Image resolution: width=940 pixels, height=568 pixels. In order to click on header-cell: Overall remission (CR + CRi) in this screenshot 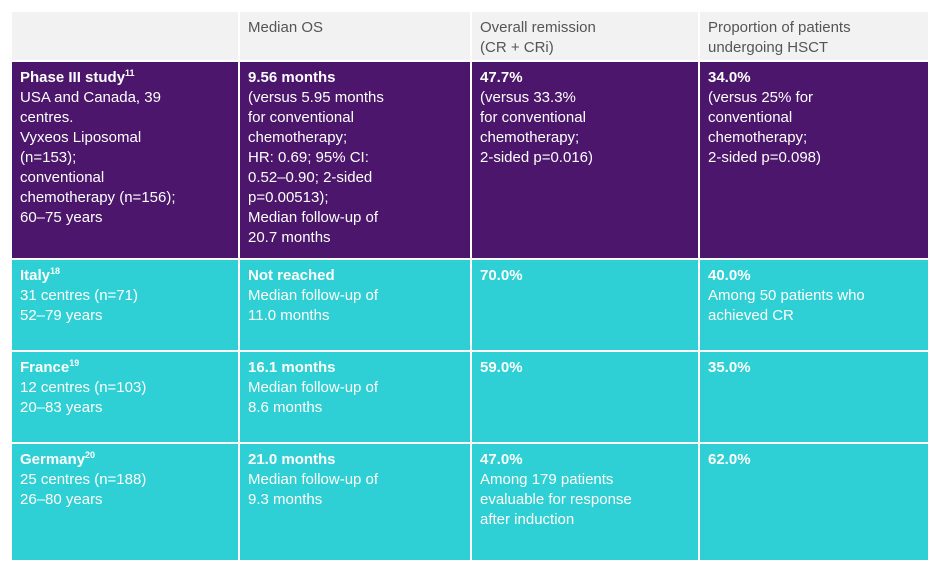, I will do `click(585, 36)`.